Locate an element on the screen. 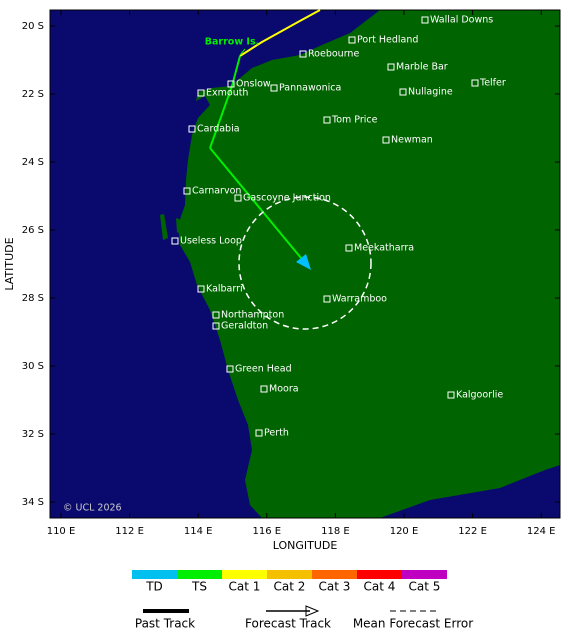 Image resolution: width=580 pixels, height=639 pixels. town-label: Nullagine is located at coordinates (430, 92).